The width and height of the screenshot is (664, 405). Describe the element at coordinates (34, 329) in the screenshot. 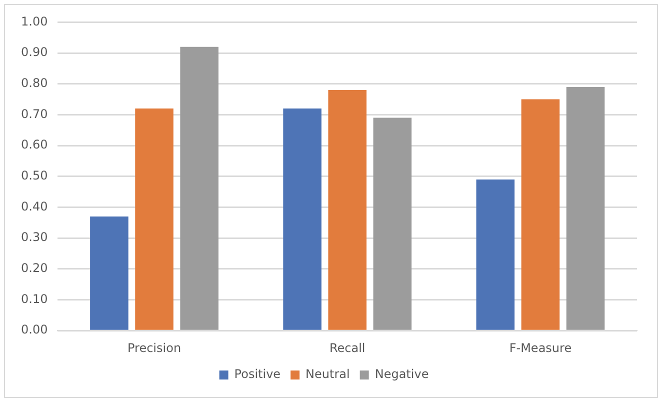

I see `y-tick-label: 0.00` at that location.